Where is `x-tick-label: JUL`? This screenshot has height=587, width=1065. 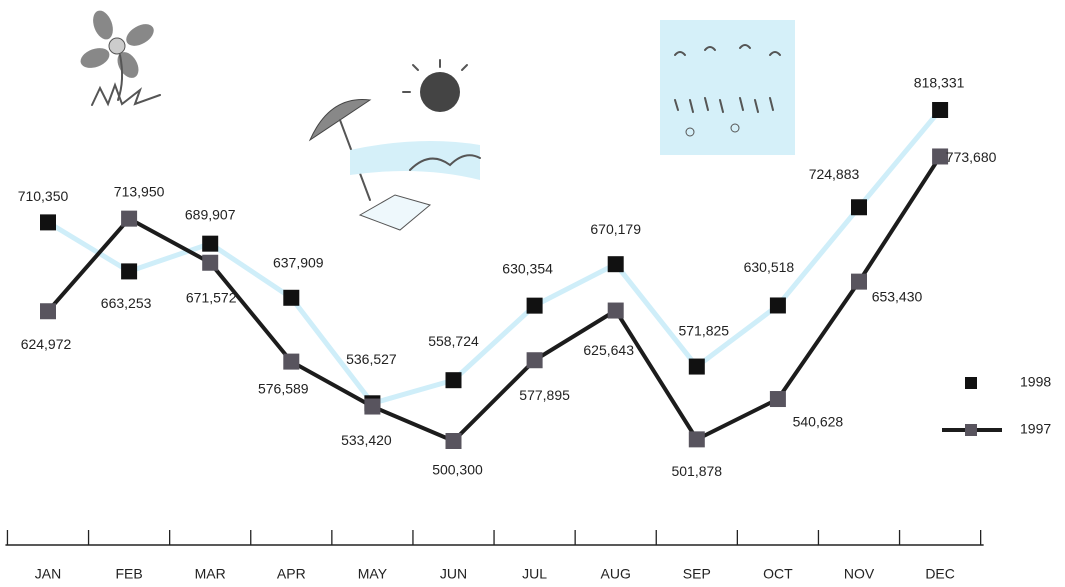 x-tick-label: JUL is located at coordinates (534, 574).